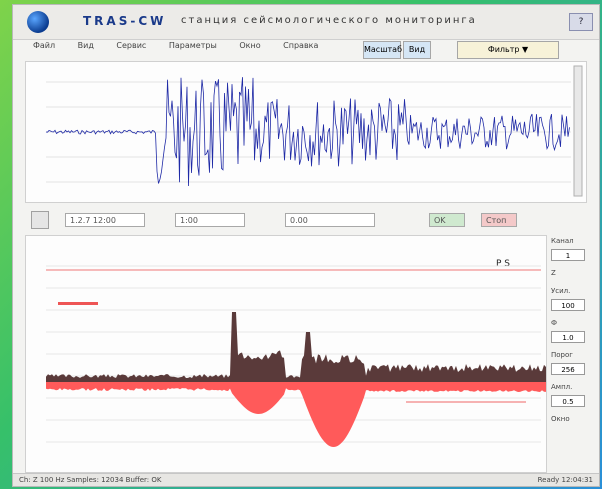 This screenshot has height=489, width=602. What do you see at coordinates (508, 50) in the screenshot?
I see `filter-button: Фильтр ▼` at bounding box center [508, 50].